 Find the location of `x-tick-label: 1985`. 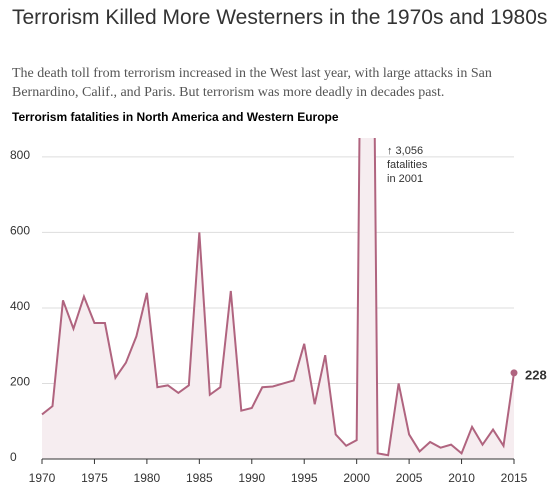

x-tick-label: 1985 is located at coordinates (199, 478).